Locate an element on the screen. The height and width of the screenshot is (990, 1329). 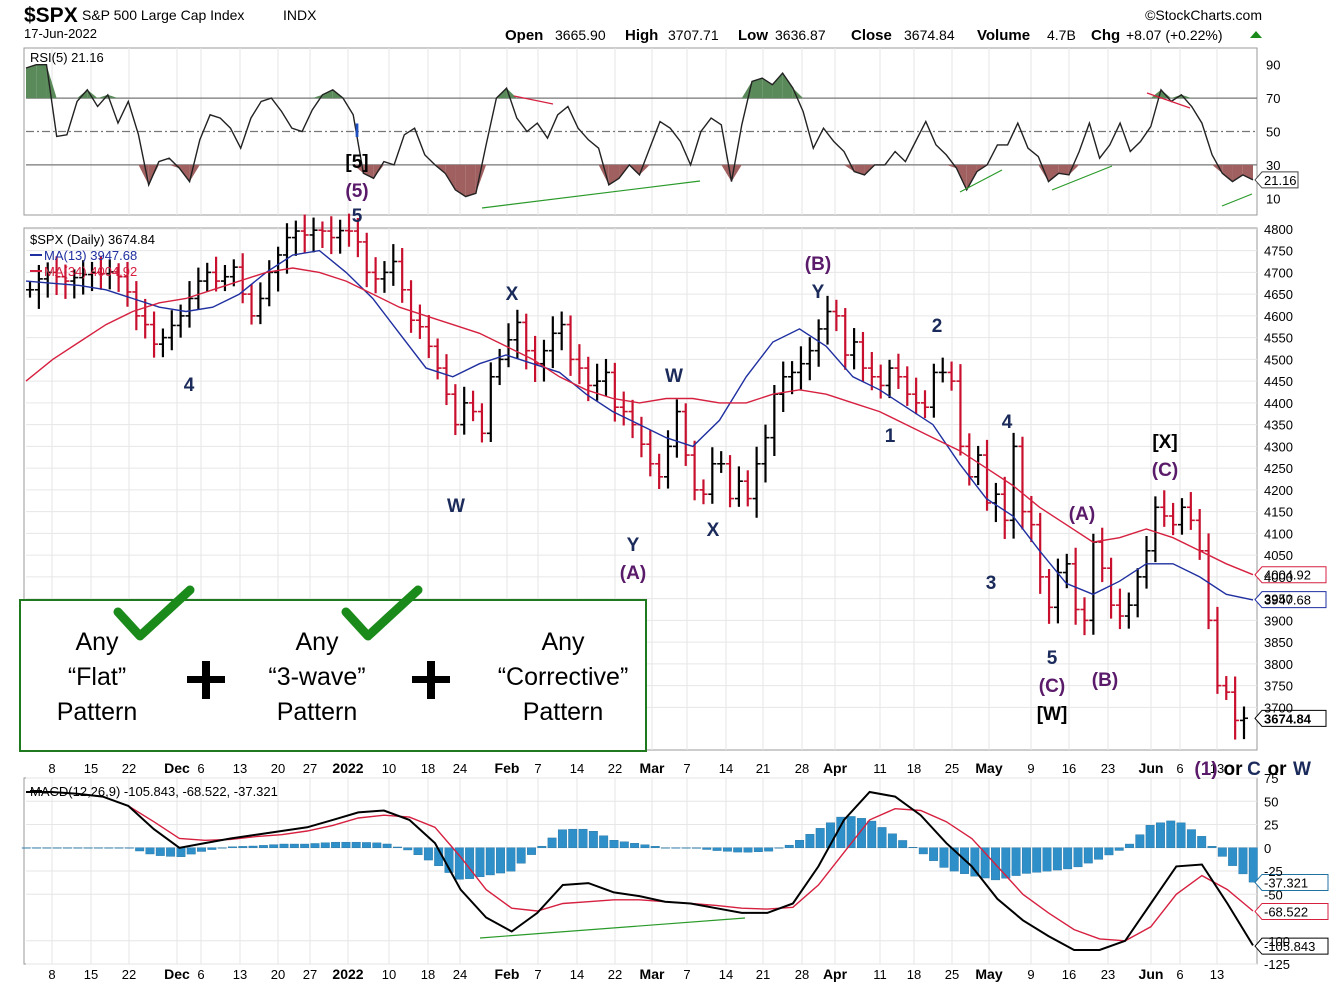
price-y-tick: 4350 is located at coordinates (1278, 425).